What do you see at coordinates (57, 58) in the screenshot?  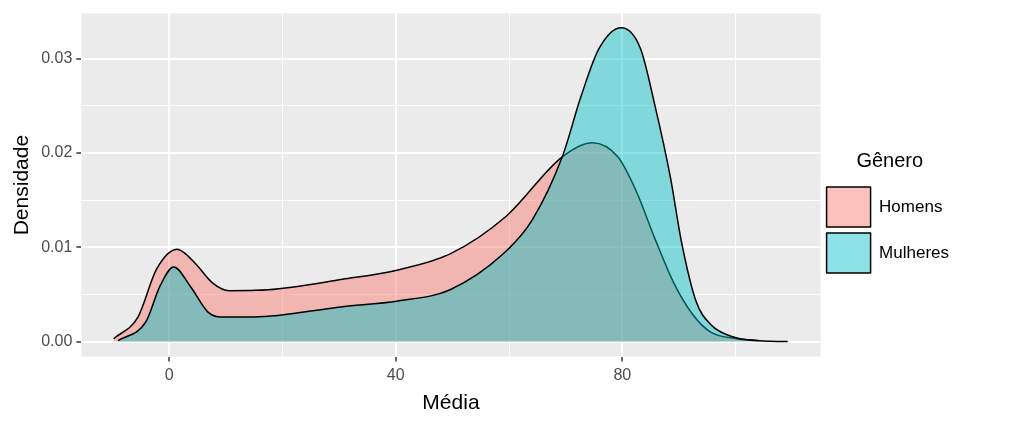 I see `y-tick-label: 0.03` at bounding box center [57, 58].